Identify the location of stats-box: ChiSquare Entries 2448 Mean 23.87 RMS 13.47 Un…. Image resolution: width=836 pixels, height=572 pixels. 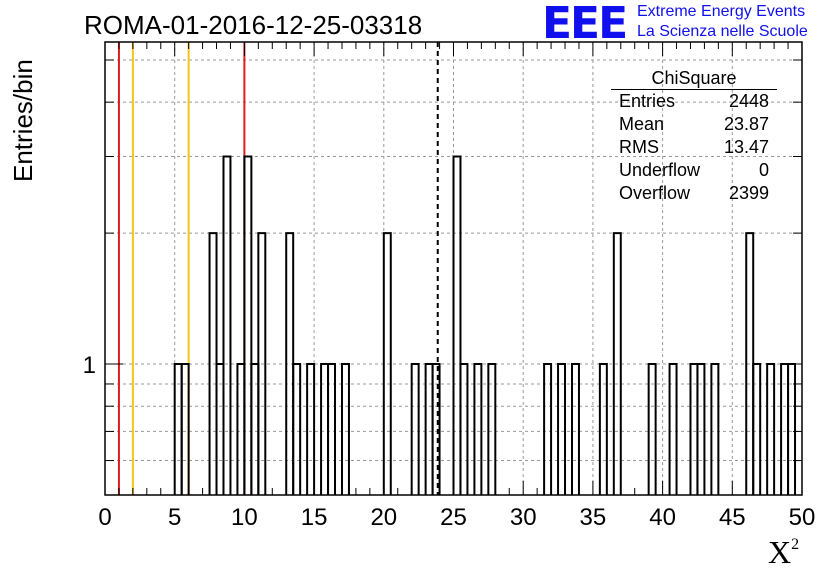
(694, 136).